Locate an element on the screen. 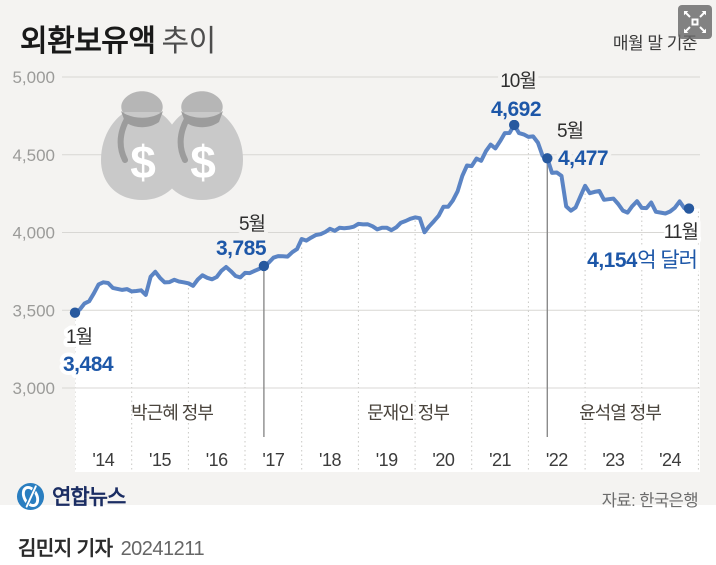 Image resolution: width=716 pixels, height=565 pixels. x-axis-label: '20 is located at coordinates (443, 460).